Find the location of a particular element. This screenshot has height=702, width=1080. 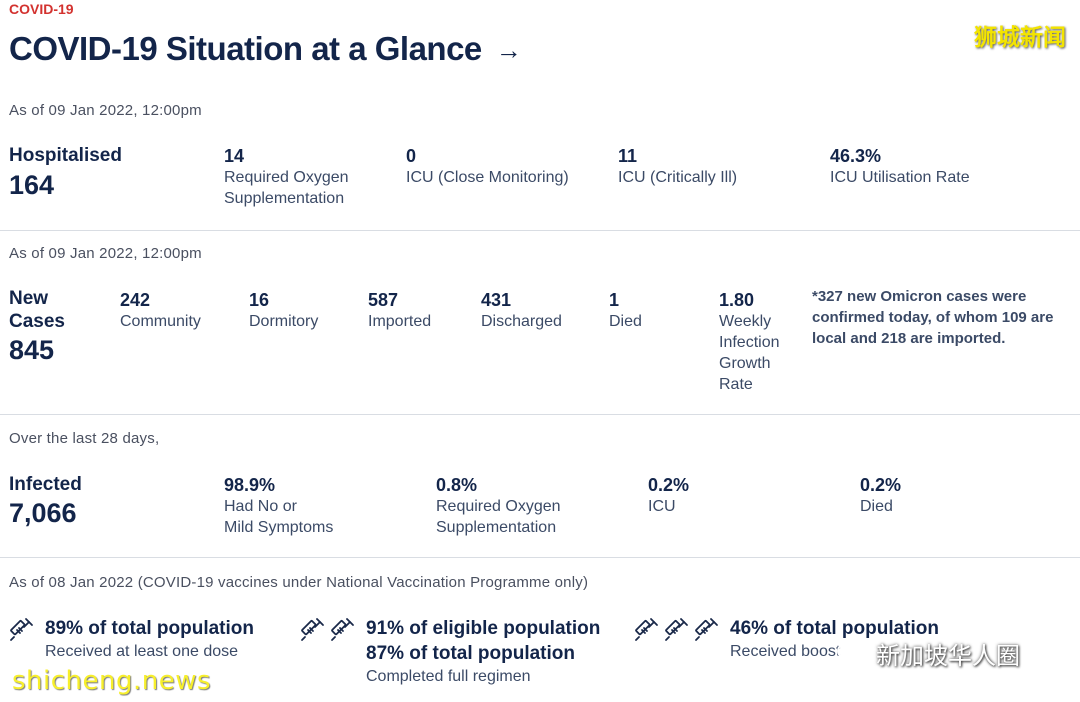

infected-stat-oxygen: 0.8% Required Oxygen Supplementation is located at coordinates (498, 506).